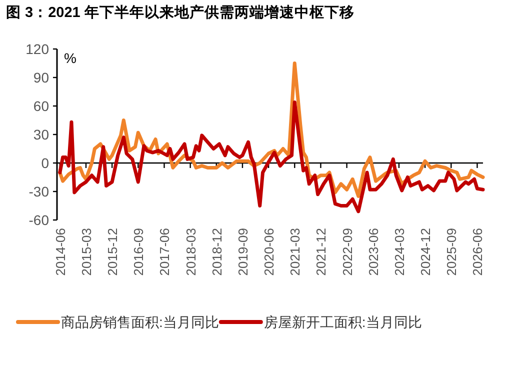  What do you see at coordinates (347, 252) in the screenshot?
I see `x-tick-label: 2022-09` at bounding box center [347, 252].